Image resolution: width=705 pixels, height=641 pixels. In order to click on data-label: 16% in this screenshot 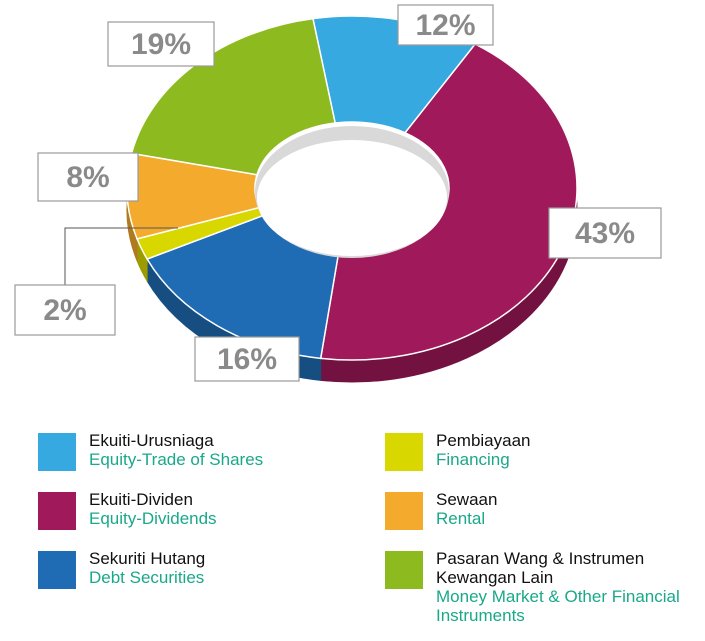, I will do `click(247, 359)`.